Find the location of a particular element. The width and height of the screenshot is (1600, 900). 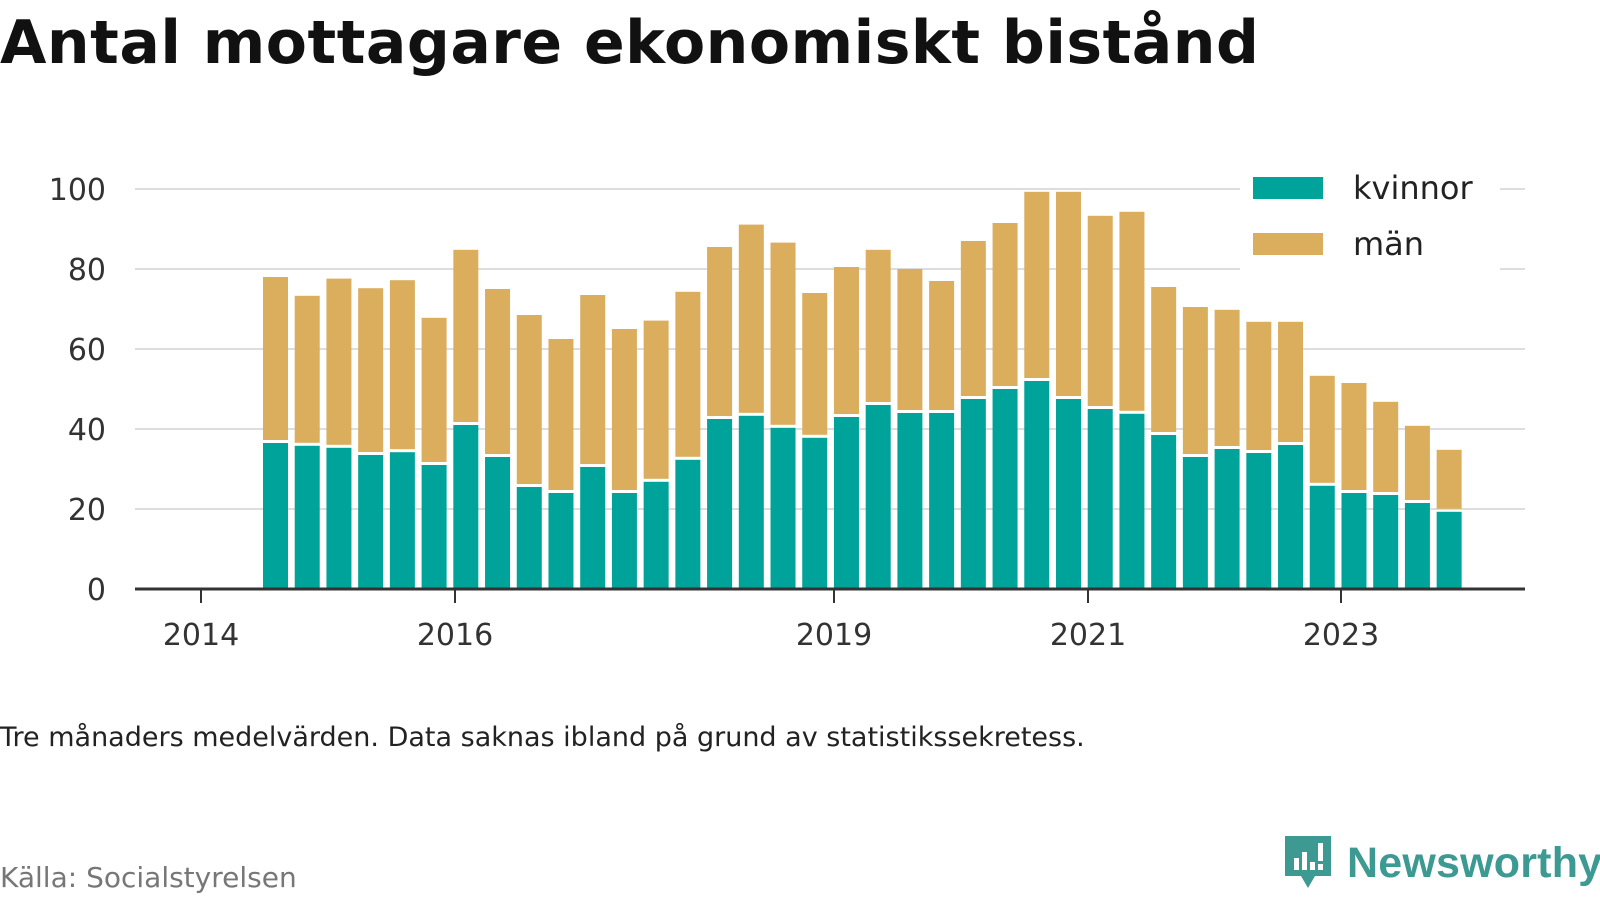

y-tick-label: 20 is located at coordinates (87, 510).